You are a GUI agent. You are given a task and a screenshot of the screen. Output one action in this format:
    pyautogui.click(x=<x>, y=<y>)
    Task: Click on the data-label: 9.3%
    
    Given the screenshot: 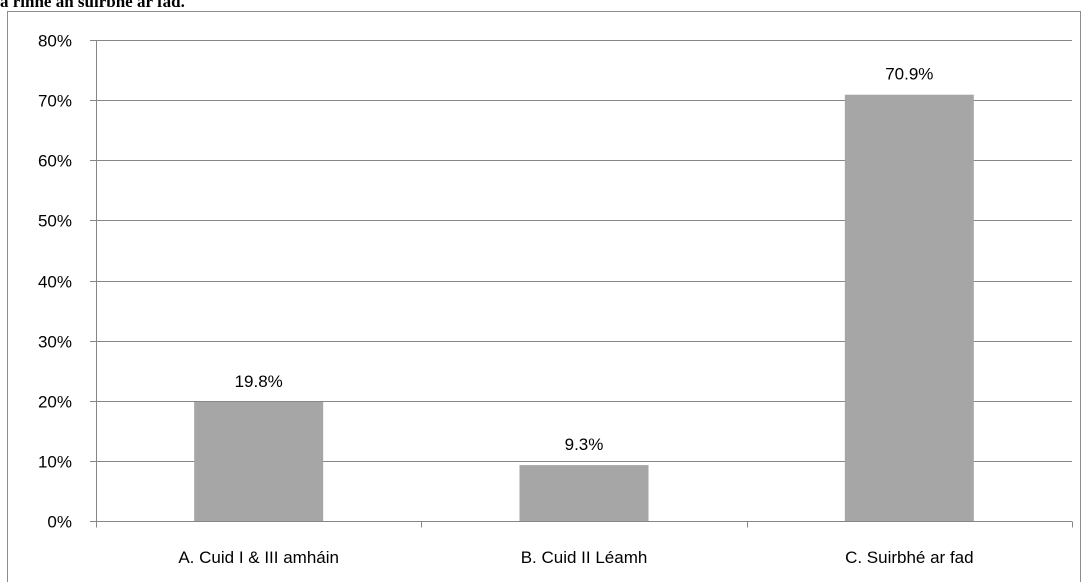 What is the action you would take?
    pyautogui.click(x=584, y=444)
    